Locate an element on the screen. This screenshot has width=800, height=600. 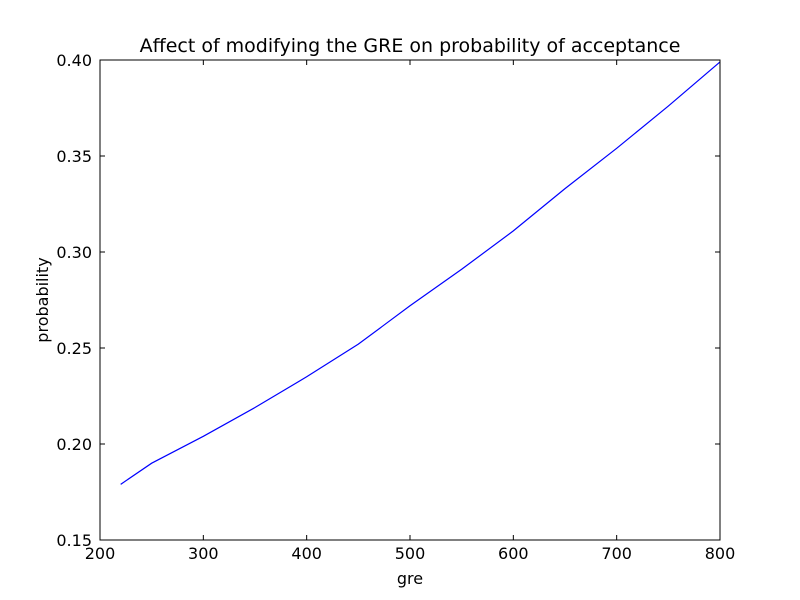
x-axis-label: gre is located at coordinates (410, 578).